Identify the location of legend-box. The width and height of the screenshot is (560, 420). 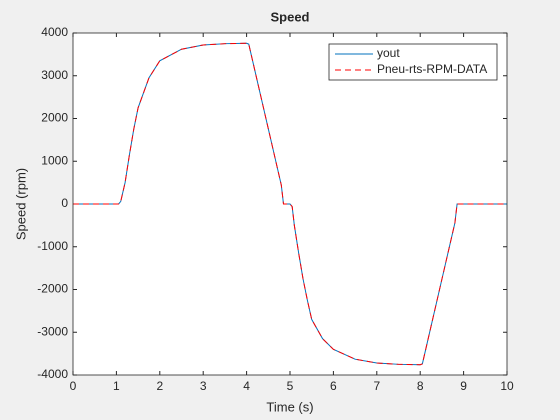
(413, 62).